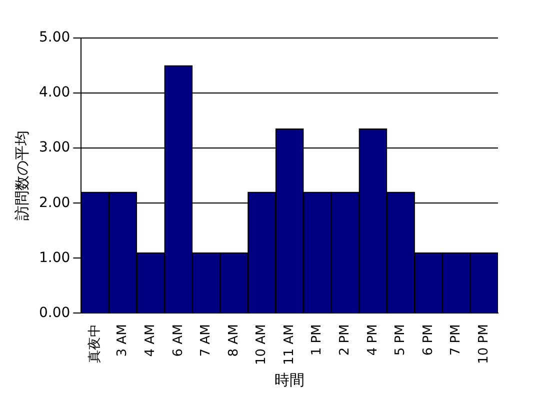 The height and width of the screenshot is (398, 548). Describe the element at coordinates (262, 345) in the screenshot. I see `x-tick-label: 10 AM` at that location.